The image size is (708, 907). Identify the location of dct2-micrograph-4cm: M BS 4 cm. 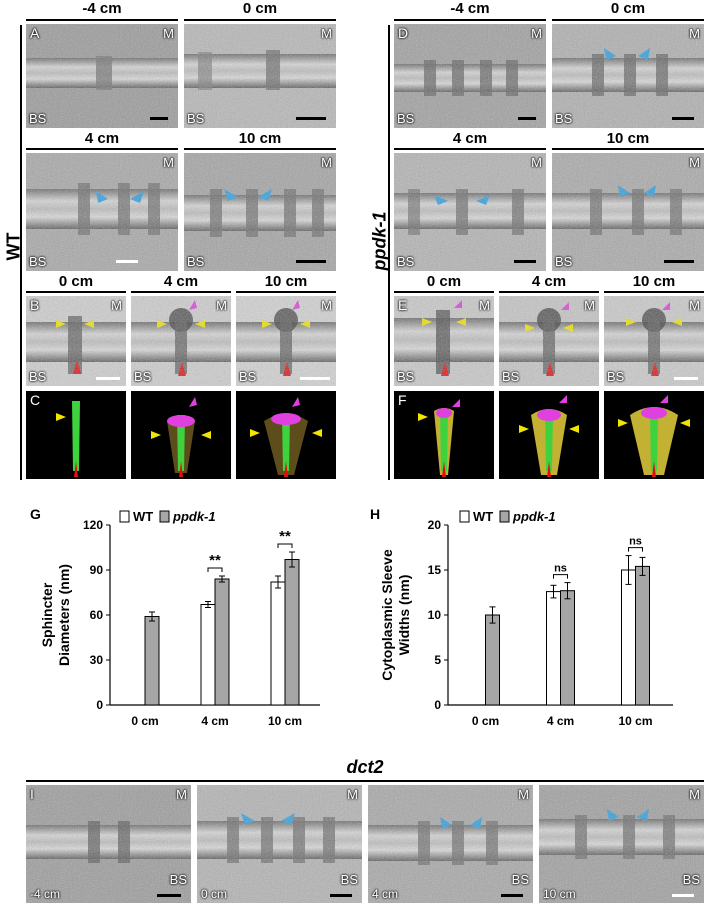
(450, 844).